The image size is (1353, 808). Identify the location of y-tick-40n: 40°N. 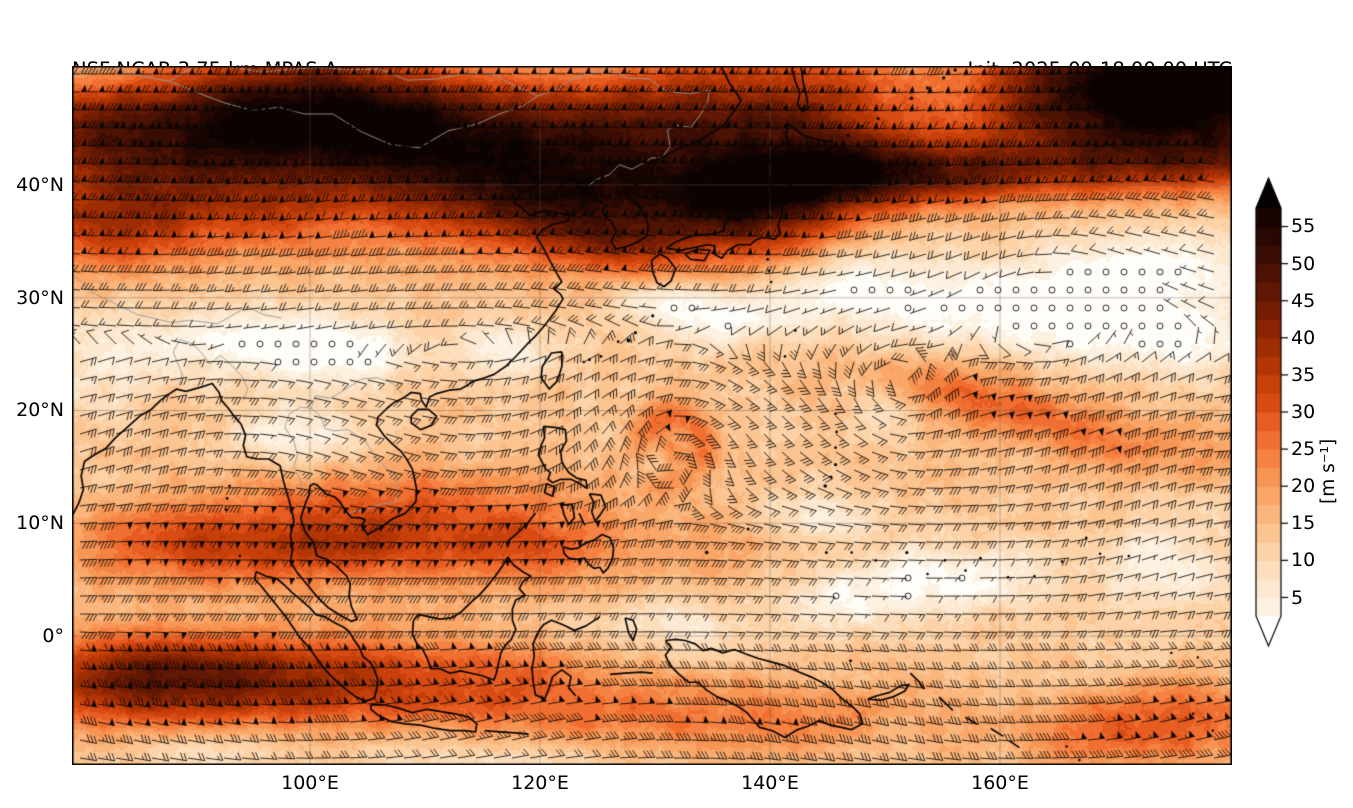
(40, 185).